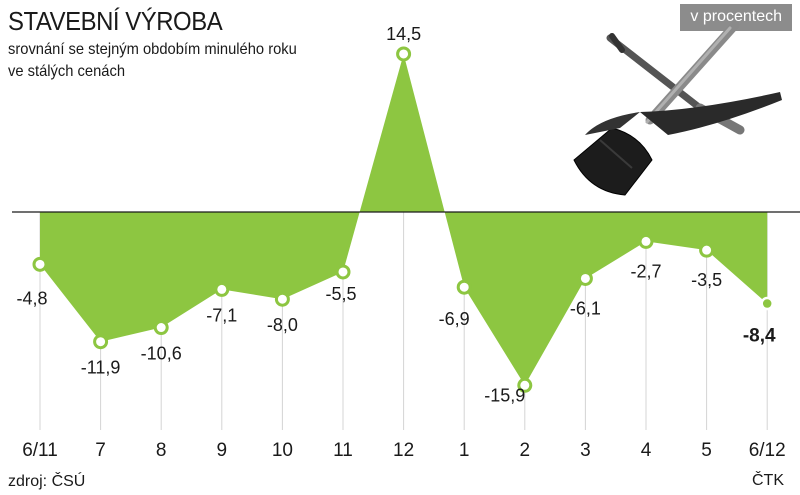 The height and width of the screenshot is (495, 800). Describe the element at coordinates (525, 450) in the screenshot. I see `x-tick-label: 2` at that location.